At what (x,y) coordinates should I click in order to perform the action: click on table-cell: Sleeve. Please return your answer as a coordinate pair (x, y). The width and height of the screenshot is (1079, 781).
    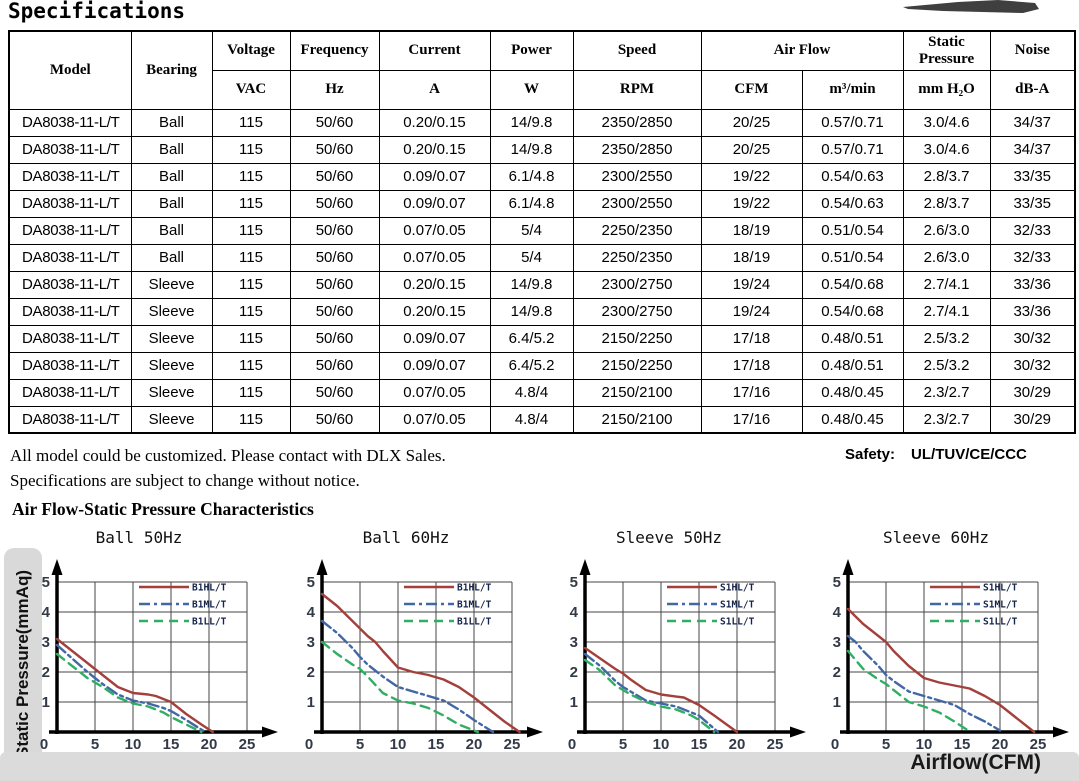
    Looking at the image, I should click on (171, 311).